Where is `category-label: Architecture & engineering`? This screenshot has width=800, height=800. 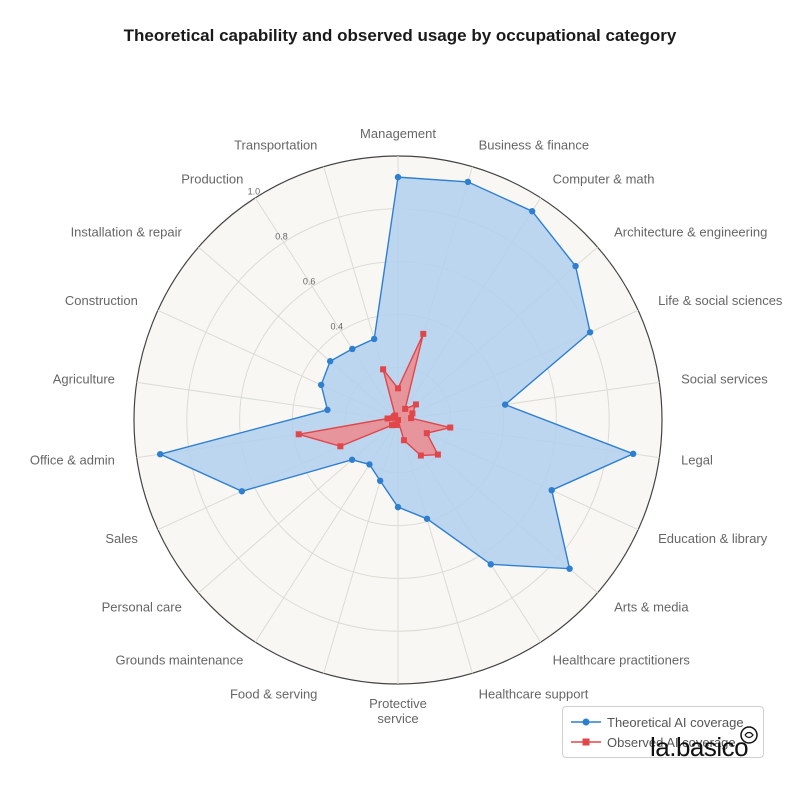 category-label: Architecture & engineering is located at coordinates (690, 232).